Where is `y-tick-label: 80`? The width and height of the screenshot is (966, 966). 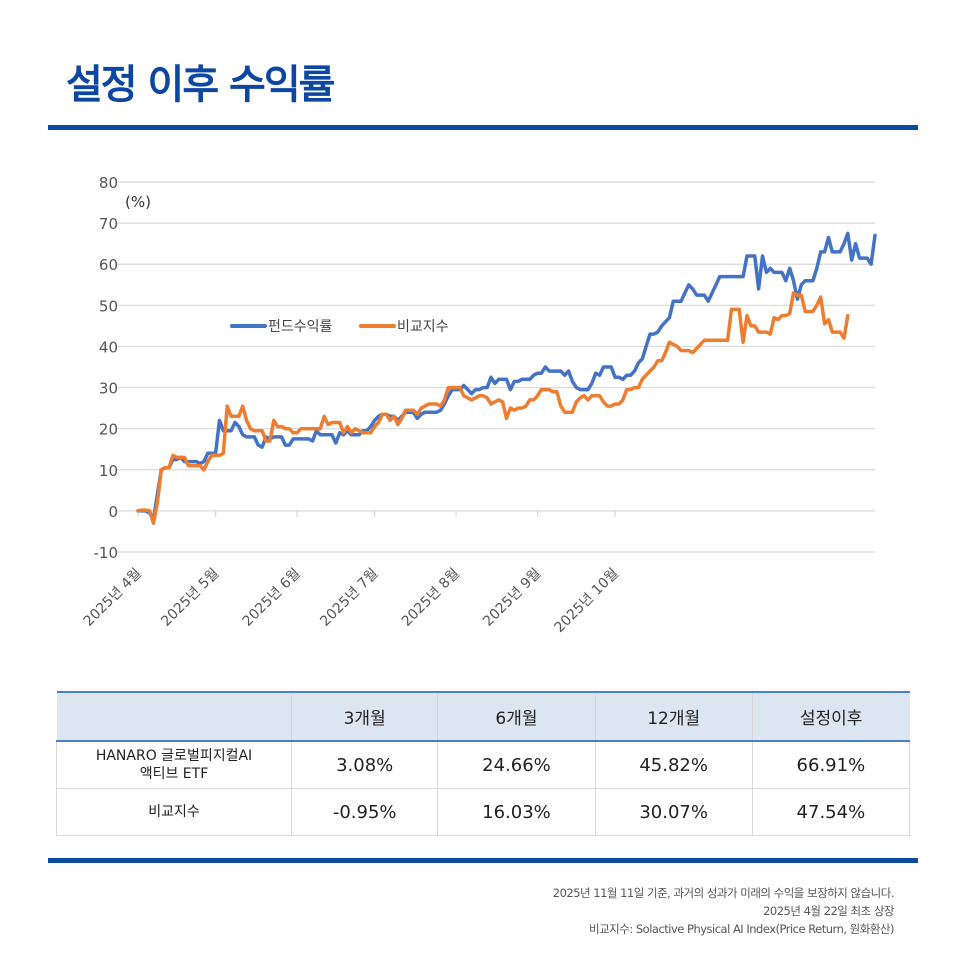 y-tick-label: 80 is located at coordinates (108, 183).